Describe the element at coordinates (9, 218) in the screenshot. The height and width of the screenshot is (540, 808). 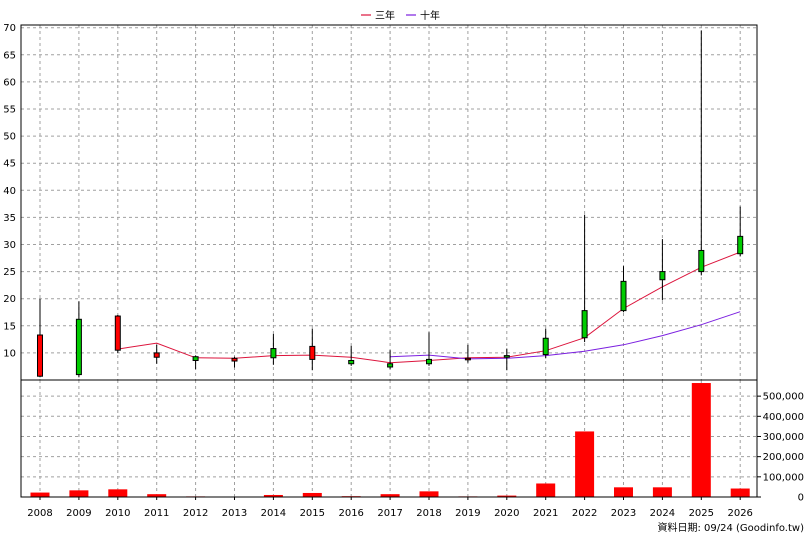
I see `price-tick-label: 35` at that location.